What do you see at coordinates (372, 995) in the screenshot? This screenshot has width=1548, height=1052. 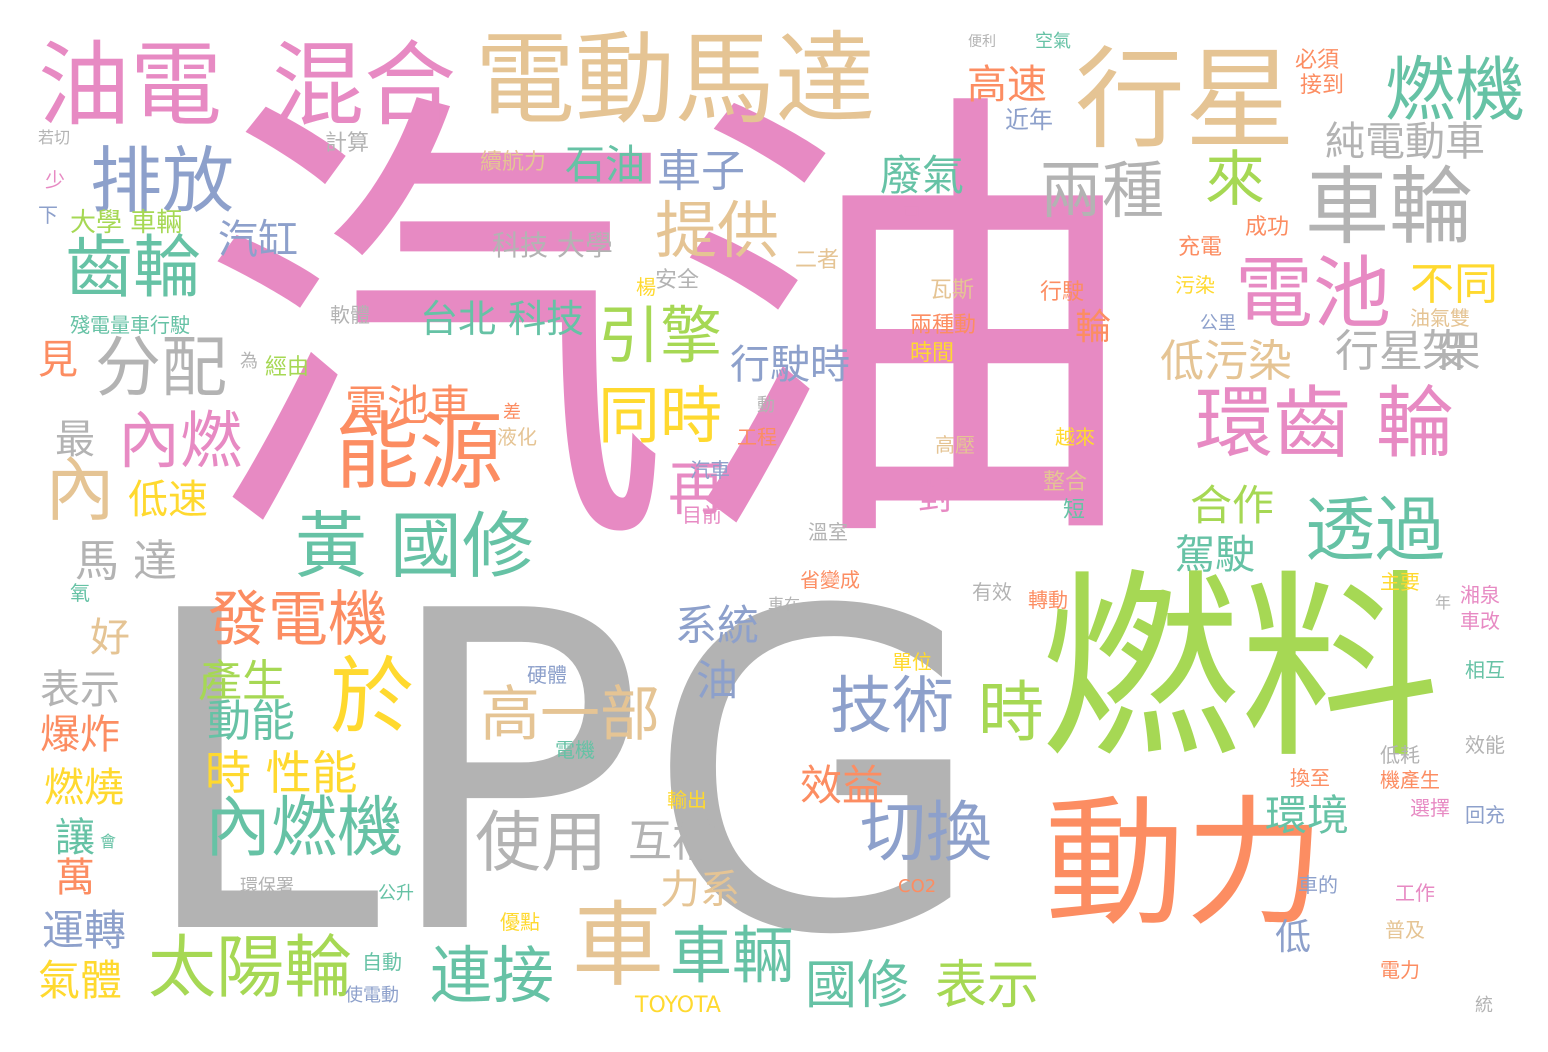 I see `word-133: 使電動` at bounding box center [372, 995].